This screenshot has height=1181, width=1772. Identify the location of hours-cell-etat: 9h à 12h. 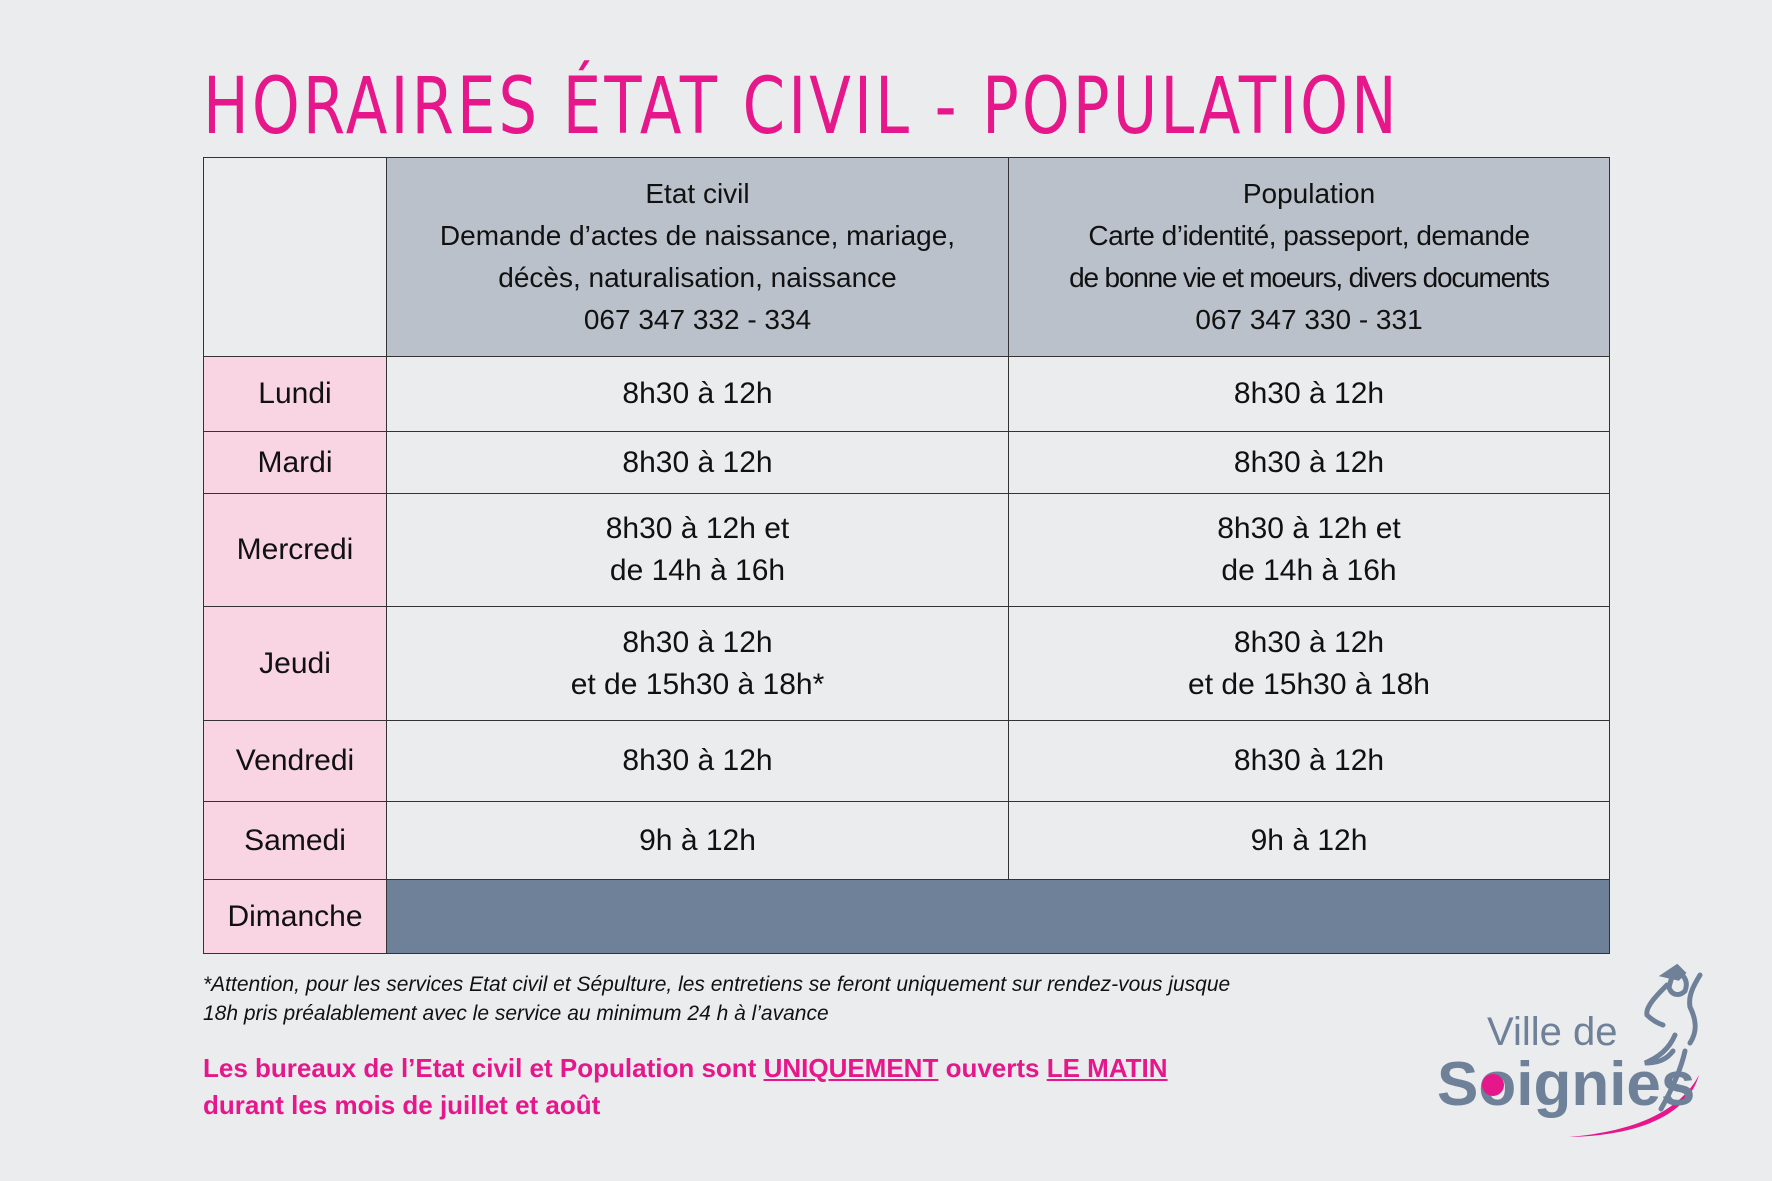
(697, 840).